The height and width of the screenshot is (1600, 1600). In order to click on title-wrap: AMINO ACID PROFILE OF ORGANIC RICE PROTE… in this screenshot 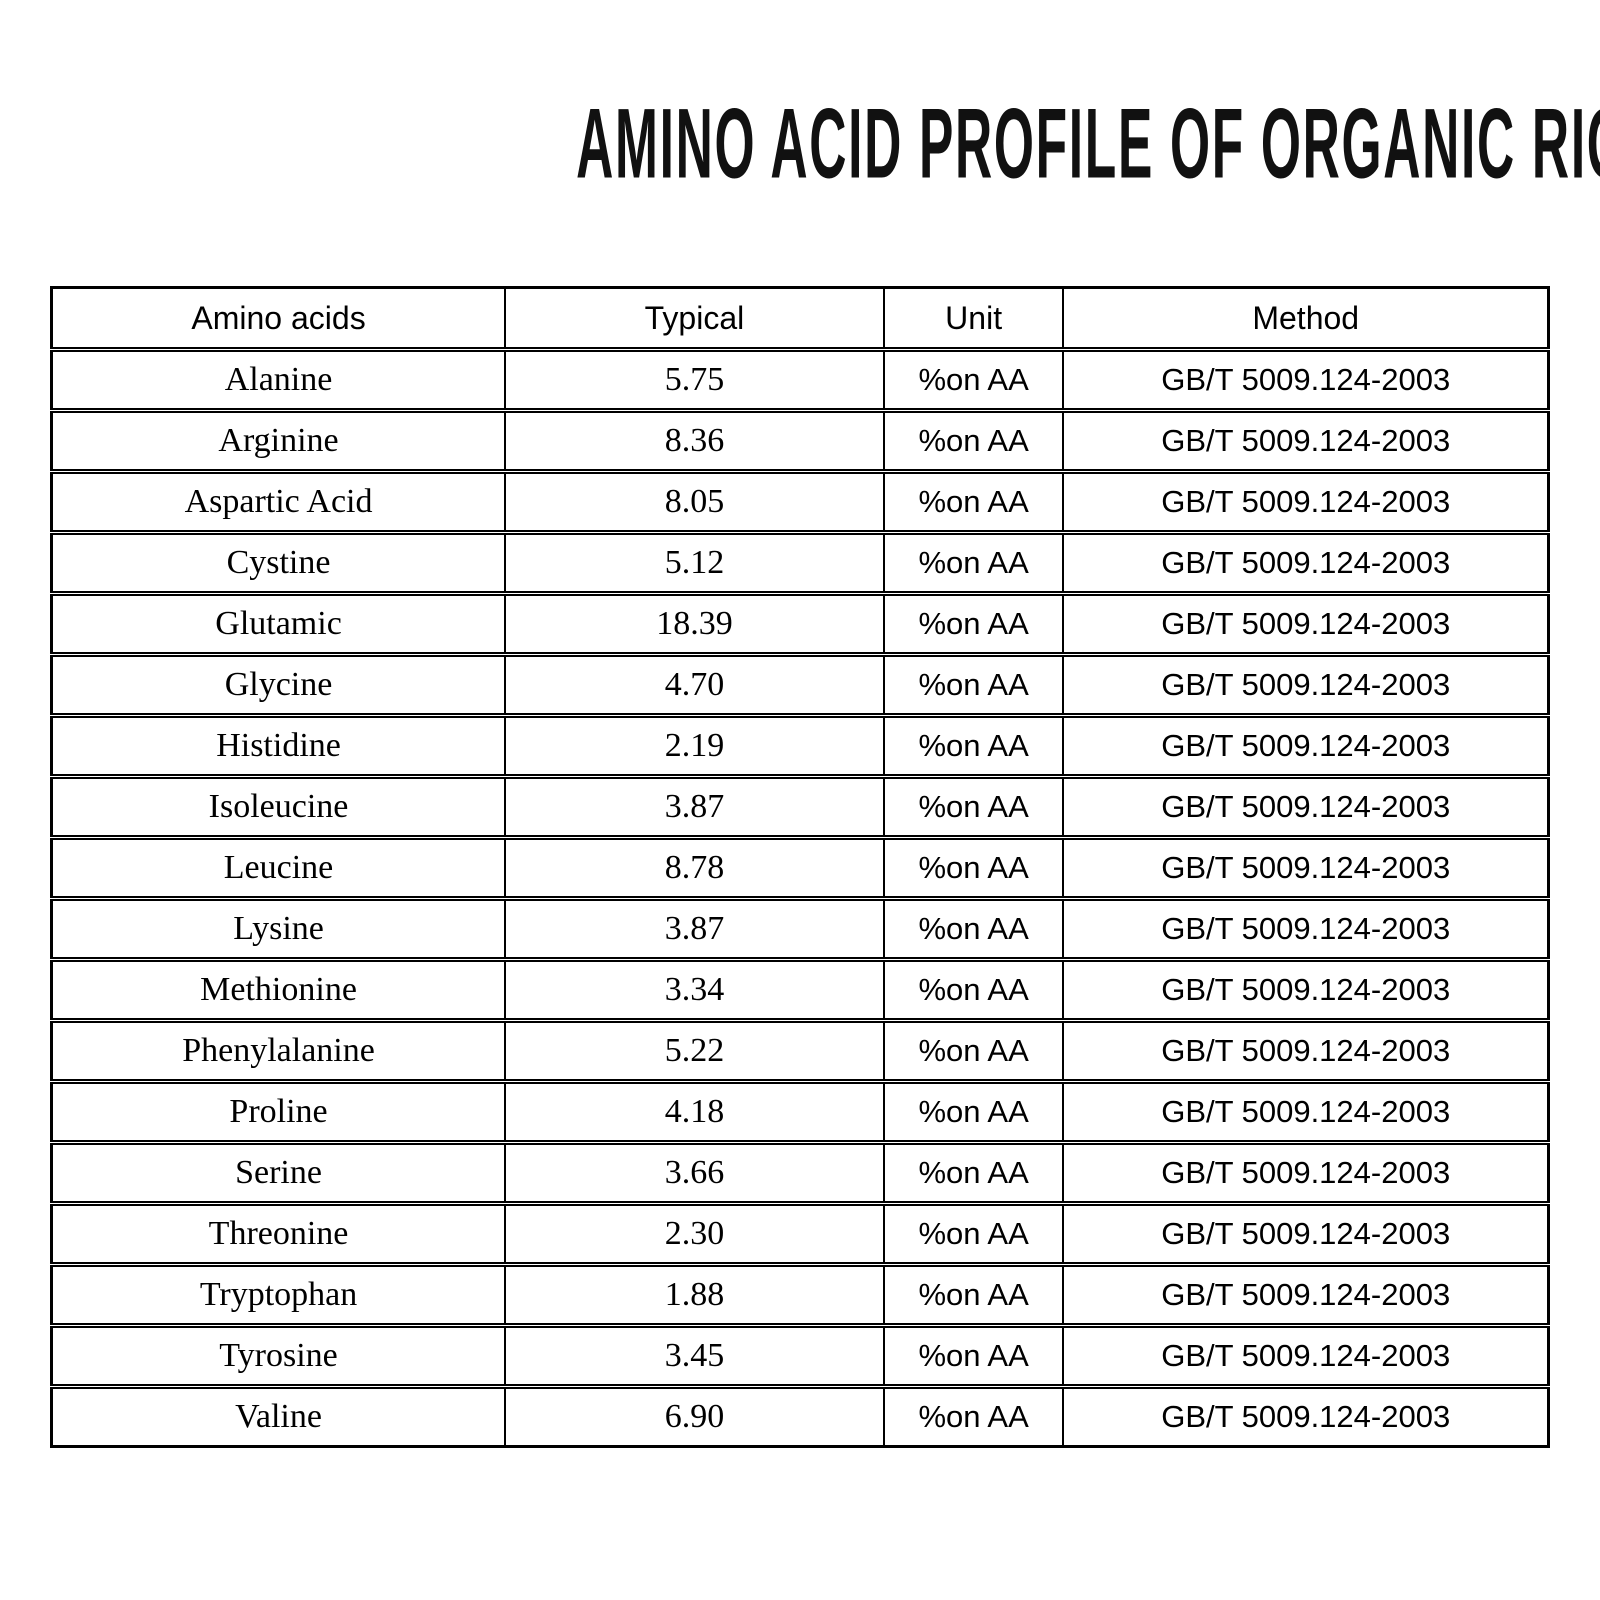, I will do `click(800, 100)`.